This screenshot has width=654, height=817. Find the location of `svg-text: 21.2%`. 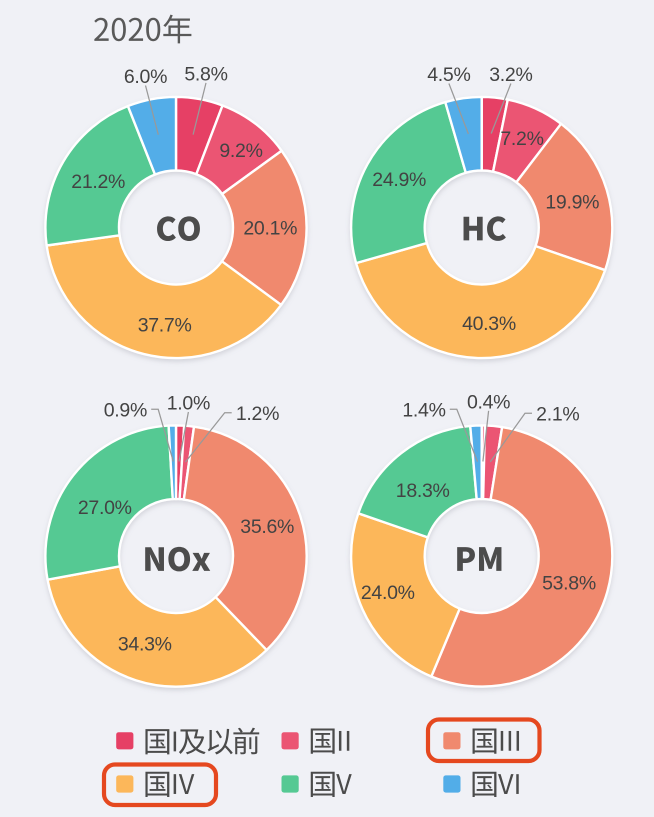

svg-text: 21.2% is located at coordinates (98, 182).